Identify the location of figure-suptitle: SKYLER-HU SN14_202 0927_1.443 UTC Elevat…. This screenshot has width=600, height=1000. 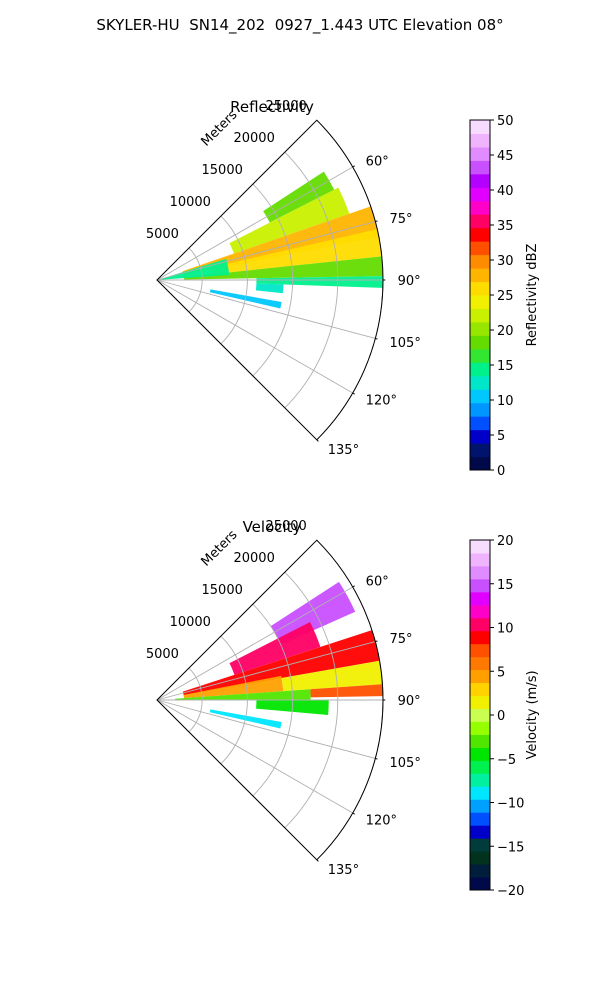
(300, 25).